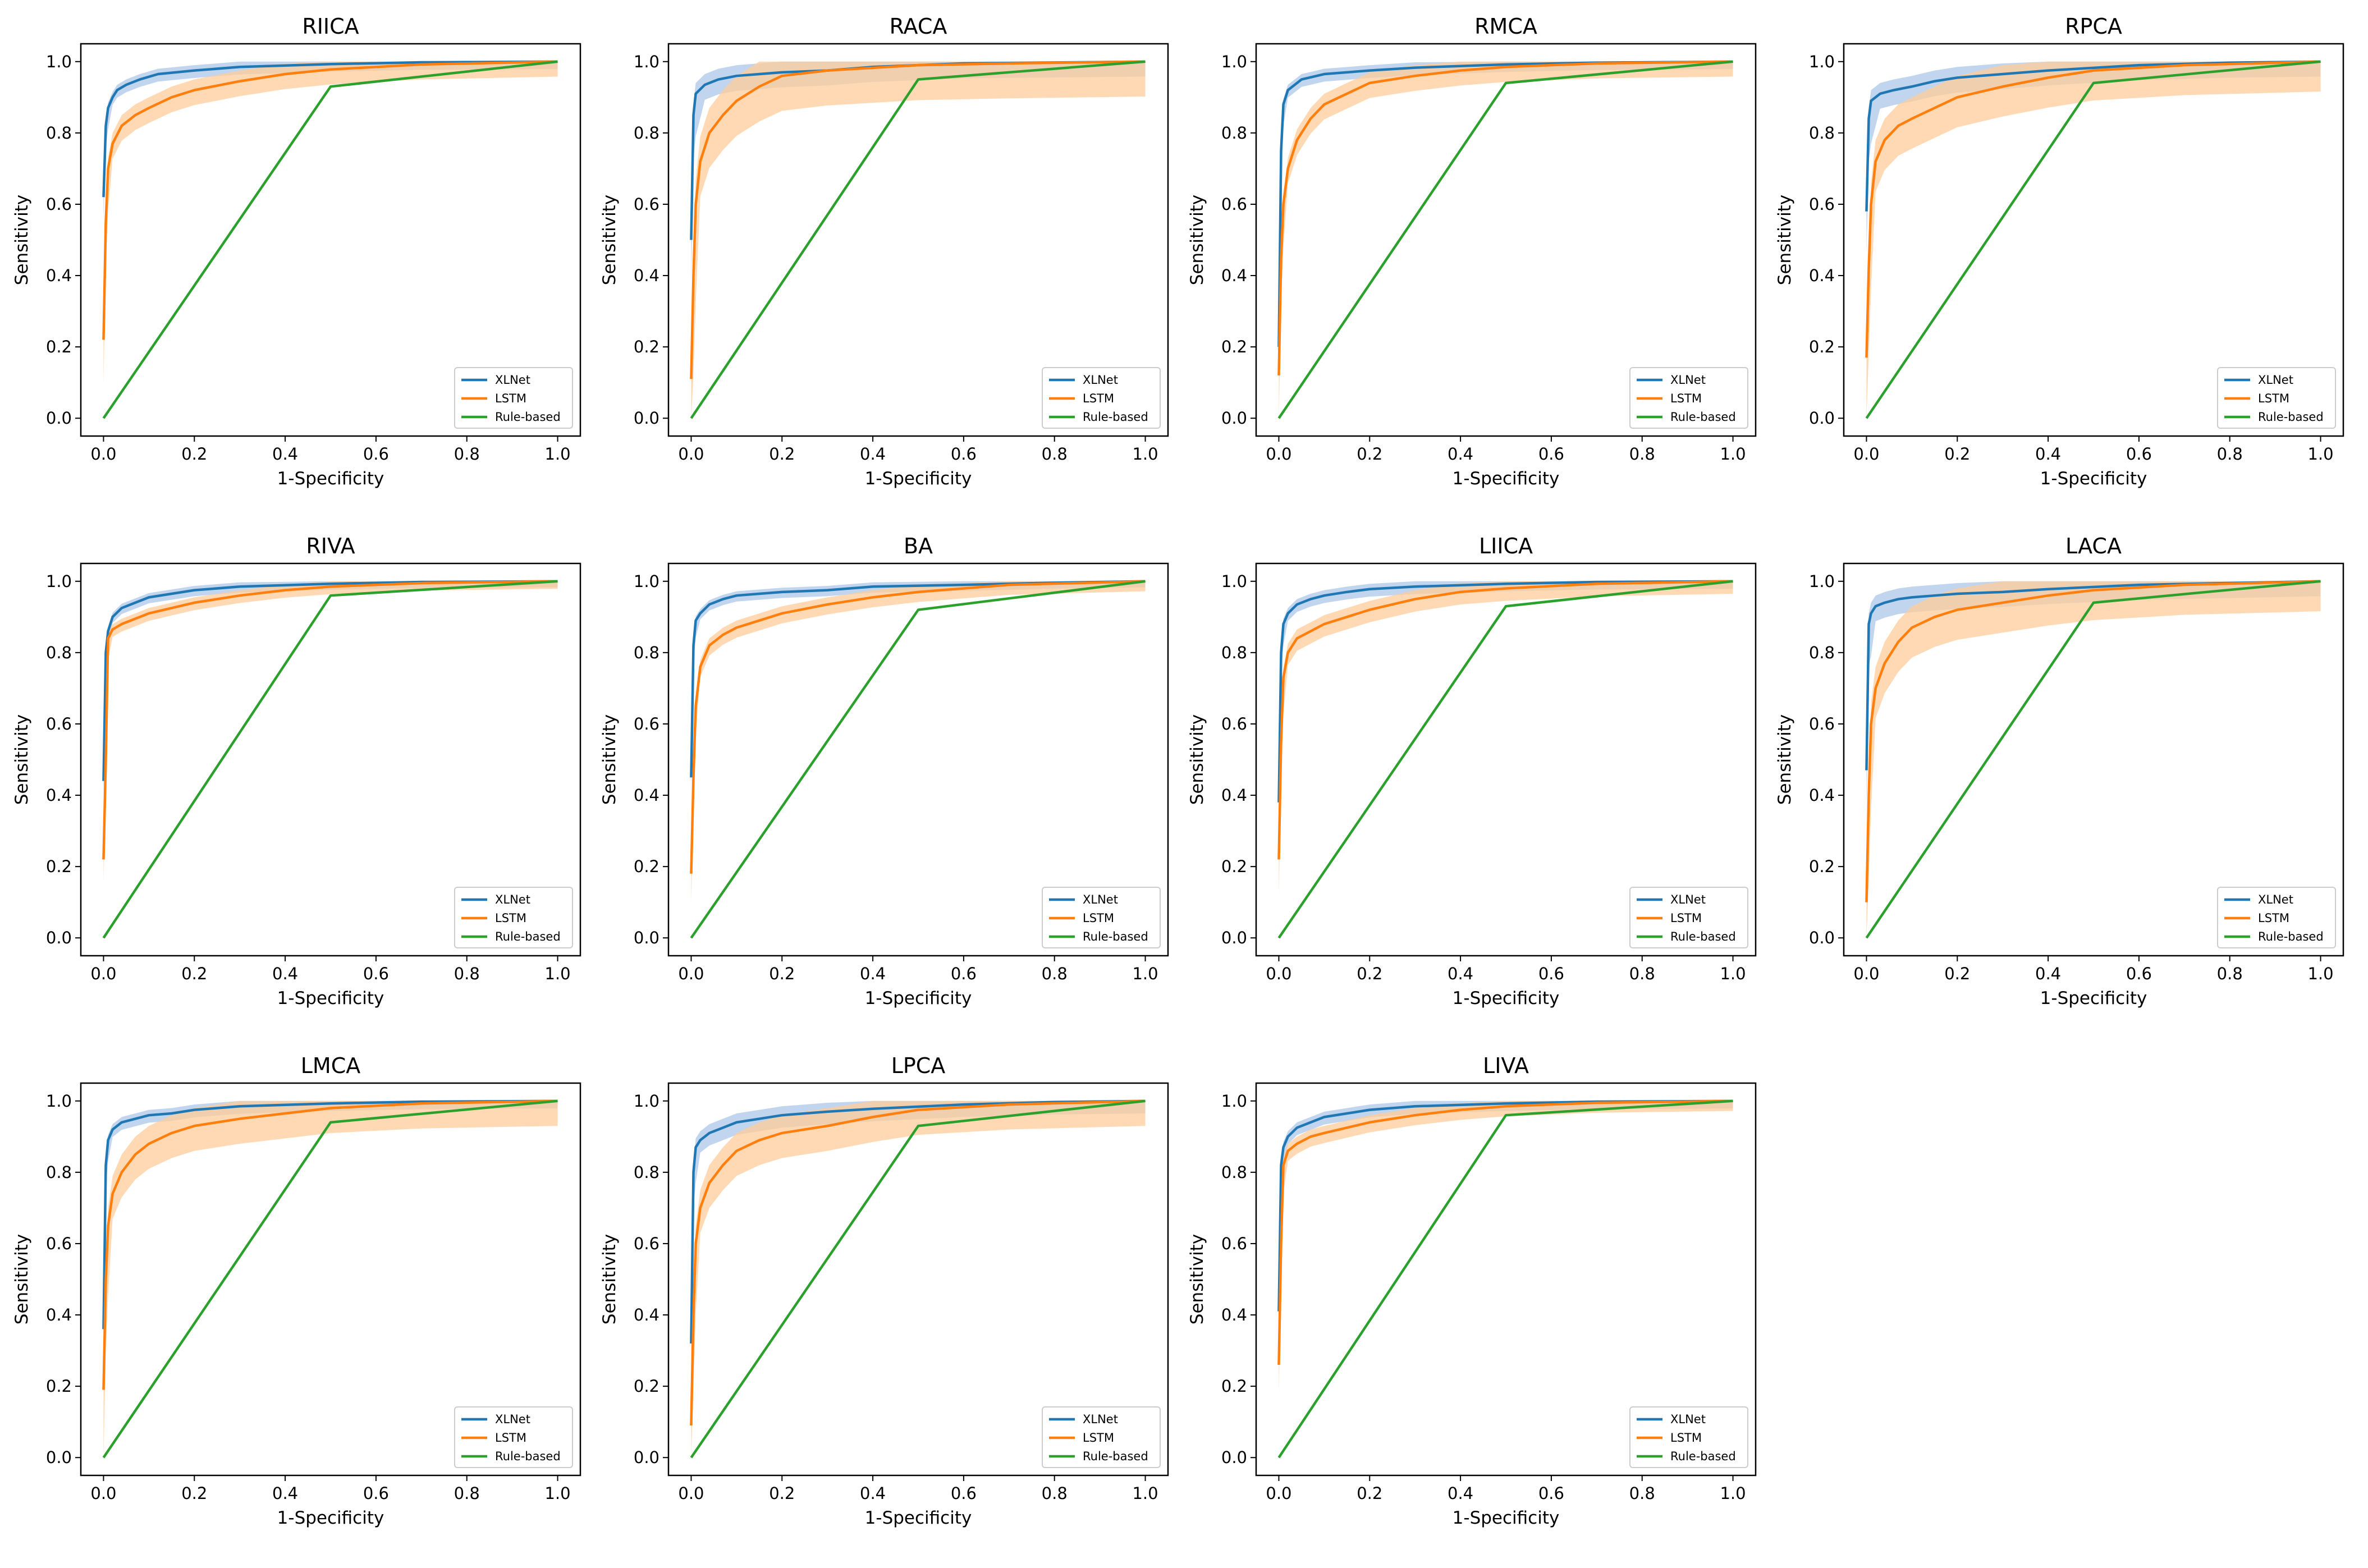 The height and width of the screenshot is (1568, 2368). I want to click on panel-title: RIICA, so click(330, 27).